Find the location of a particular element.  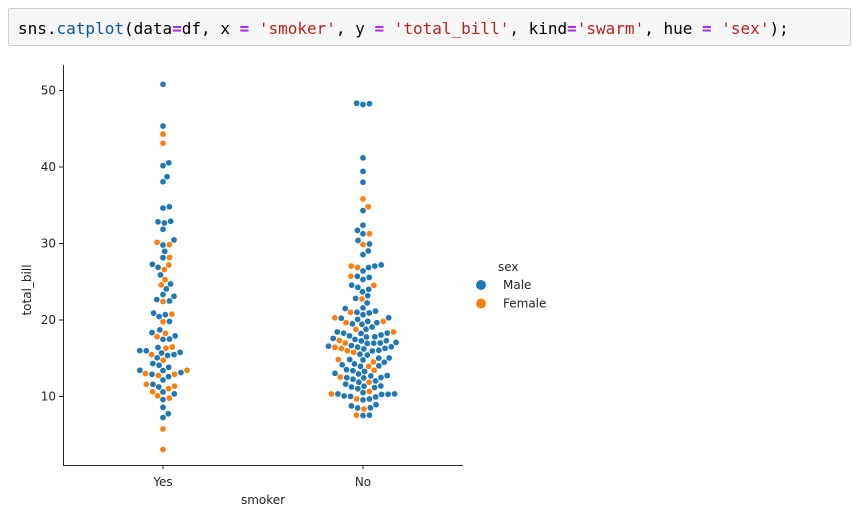

legend: sex Male Female is located at coordinates (511, 285).